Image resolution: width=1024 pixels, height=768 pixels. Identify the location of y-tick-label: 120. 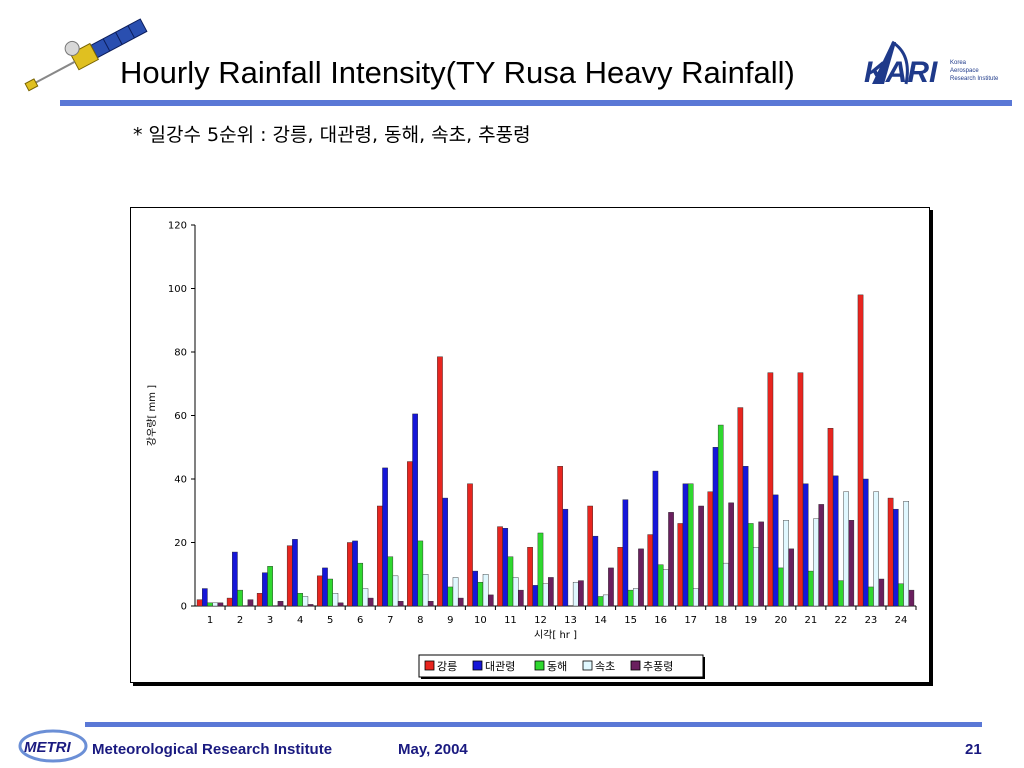
(177, 226).